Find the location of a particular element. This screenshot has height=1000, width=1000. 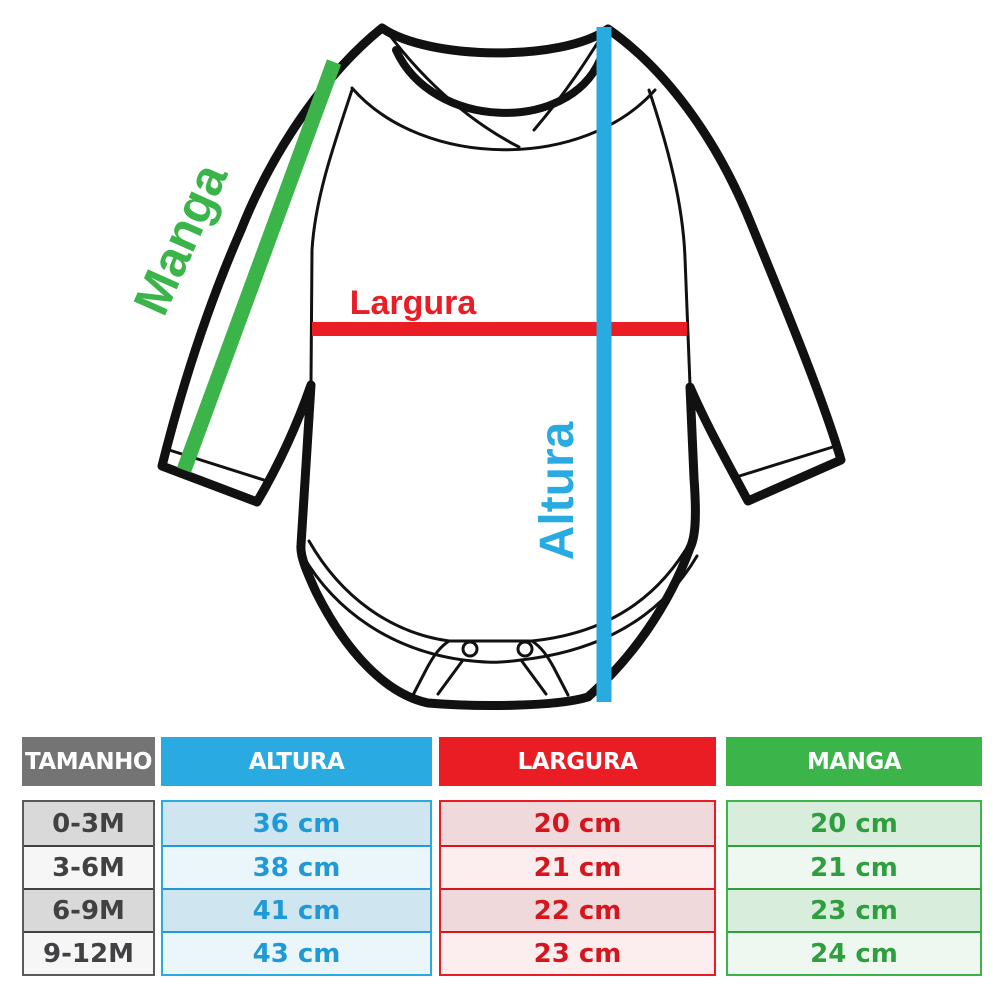

left-leg-binding-seam is located at coordinates (379, 591).